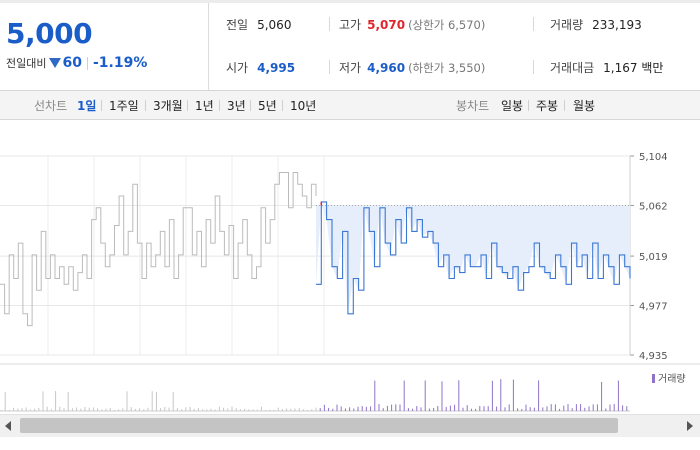  I want to click on y-tick-label: 5,104, so click(653, 157).